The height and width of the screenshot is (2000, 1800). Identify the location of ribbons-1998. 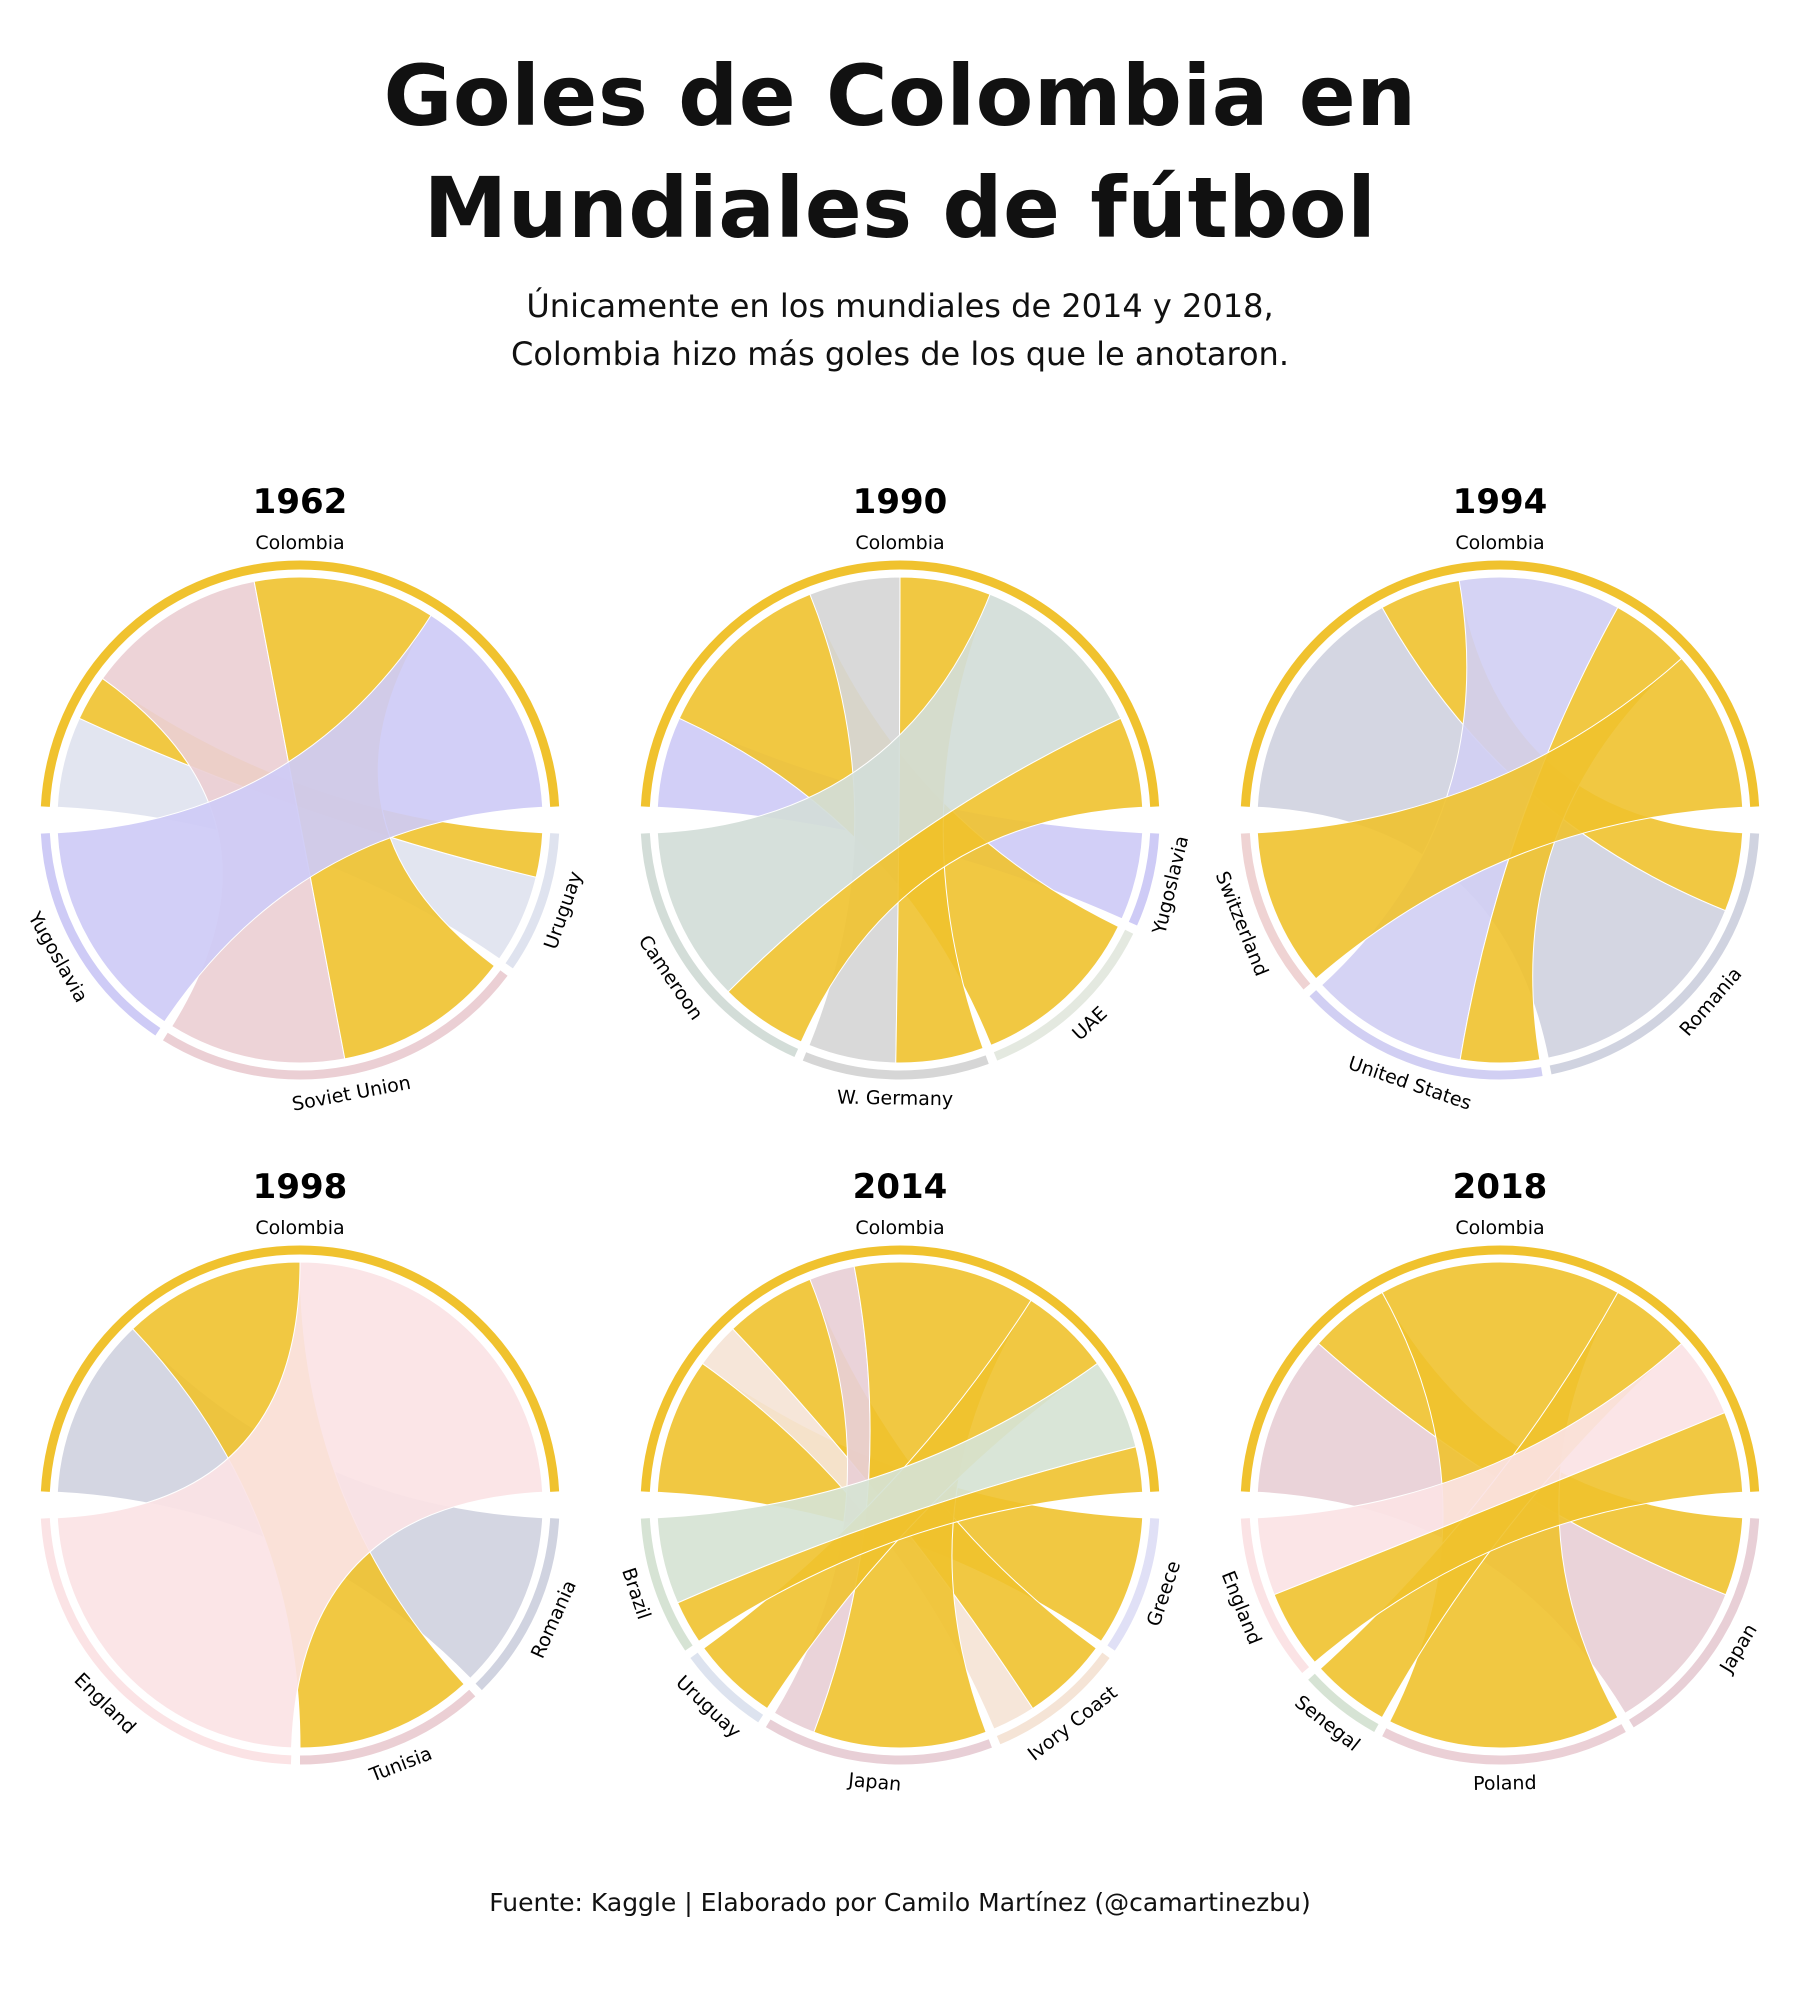
(300, 1505).